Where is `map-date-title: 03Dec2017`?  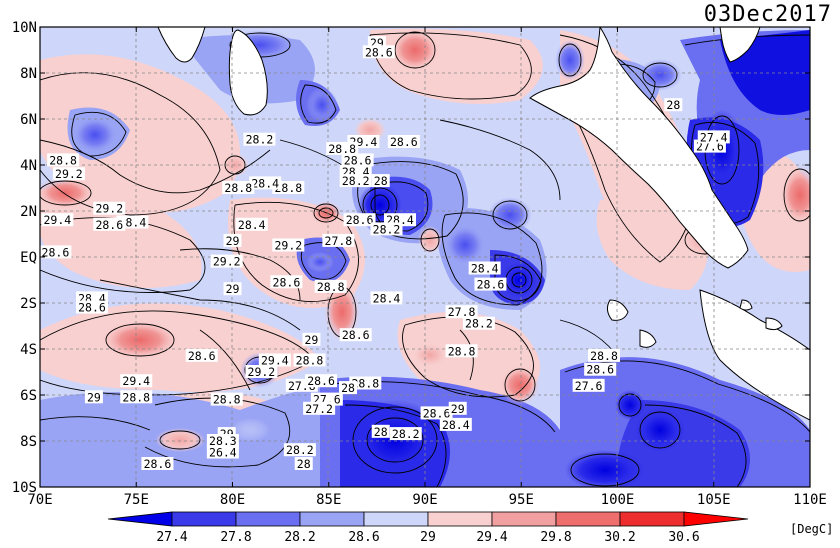 map-date-title: 03Dec2017 is located at coordinates (767, 14).